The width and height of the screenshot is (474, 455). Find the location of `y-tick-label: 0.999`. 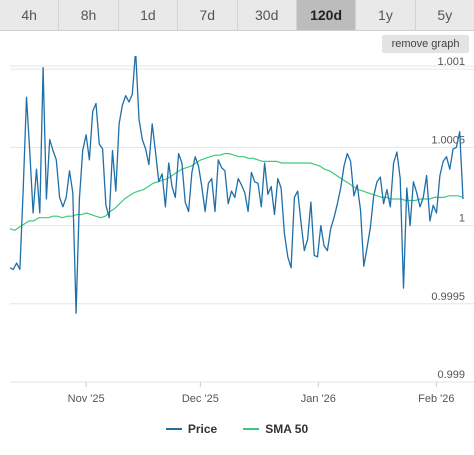

y-tick-label: 0.999 is located at coordinates (451, 375).